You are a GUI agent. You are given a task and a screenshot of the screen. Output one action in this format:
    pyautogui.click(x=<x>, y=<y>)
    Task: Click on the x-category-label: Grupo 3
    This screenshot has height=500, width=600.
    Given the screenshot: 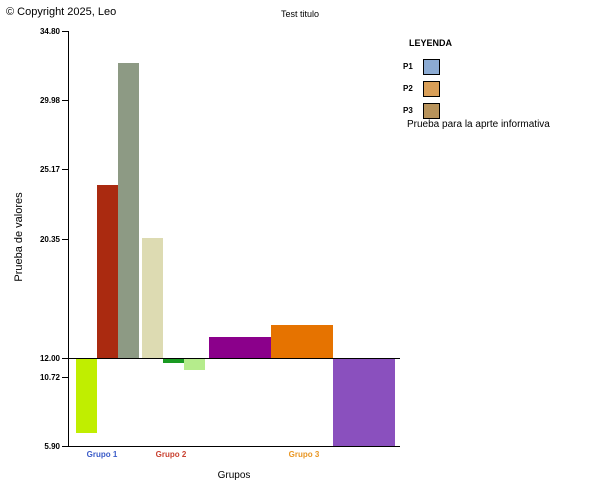 What is the action you would take?
    pyautogui.click(x=304, y=454)
    